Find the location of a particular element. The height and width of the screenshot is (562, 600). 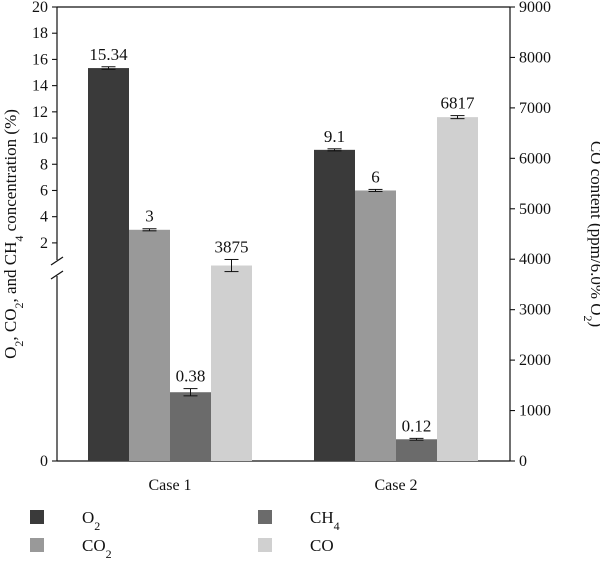

right-tick-label: 9000 is located at coordinates (535, 8).